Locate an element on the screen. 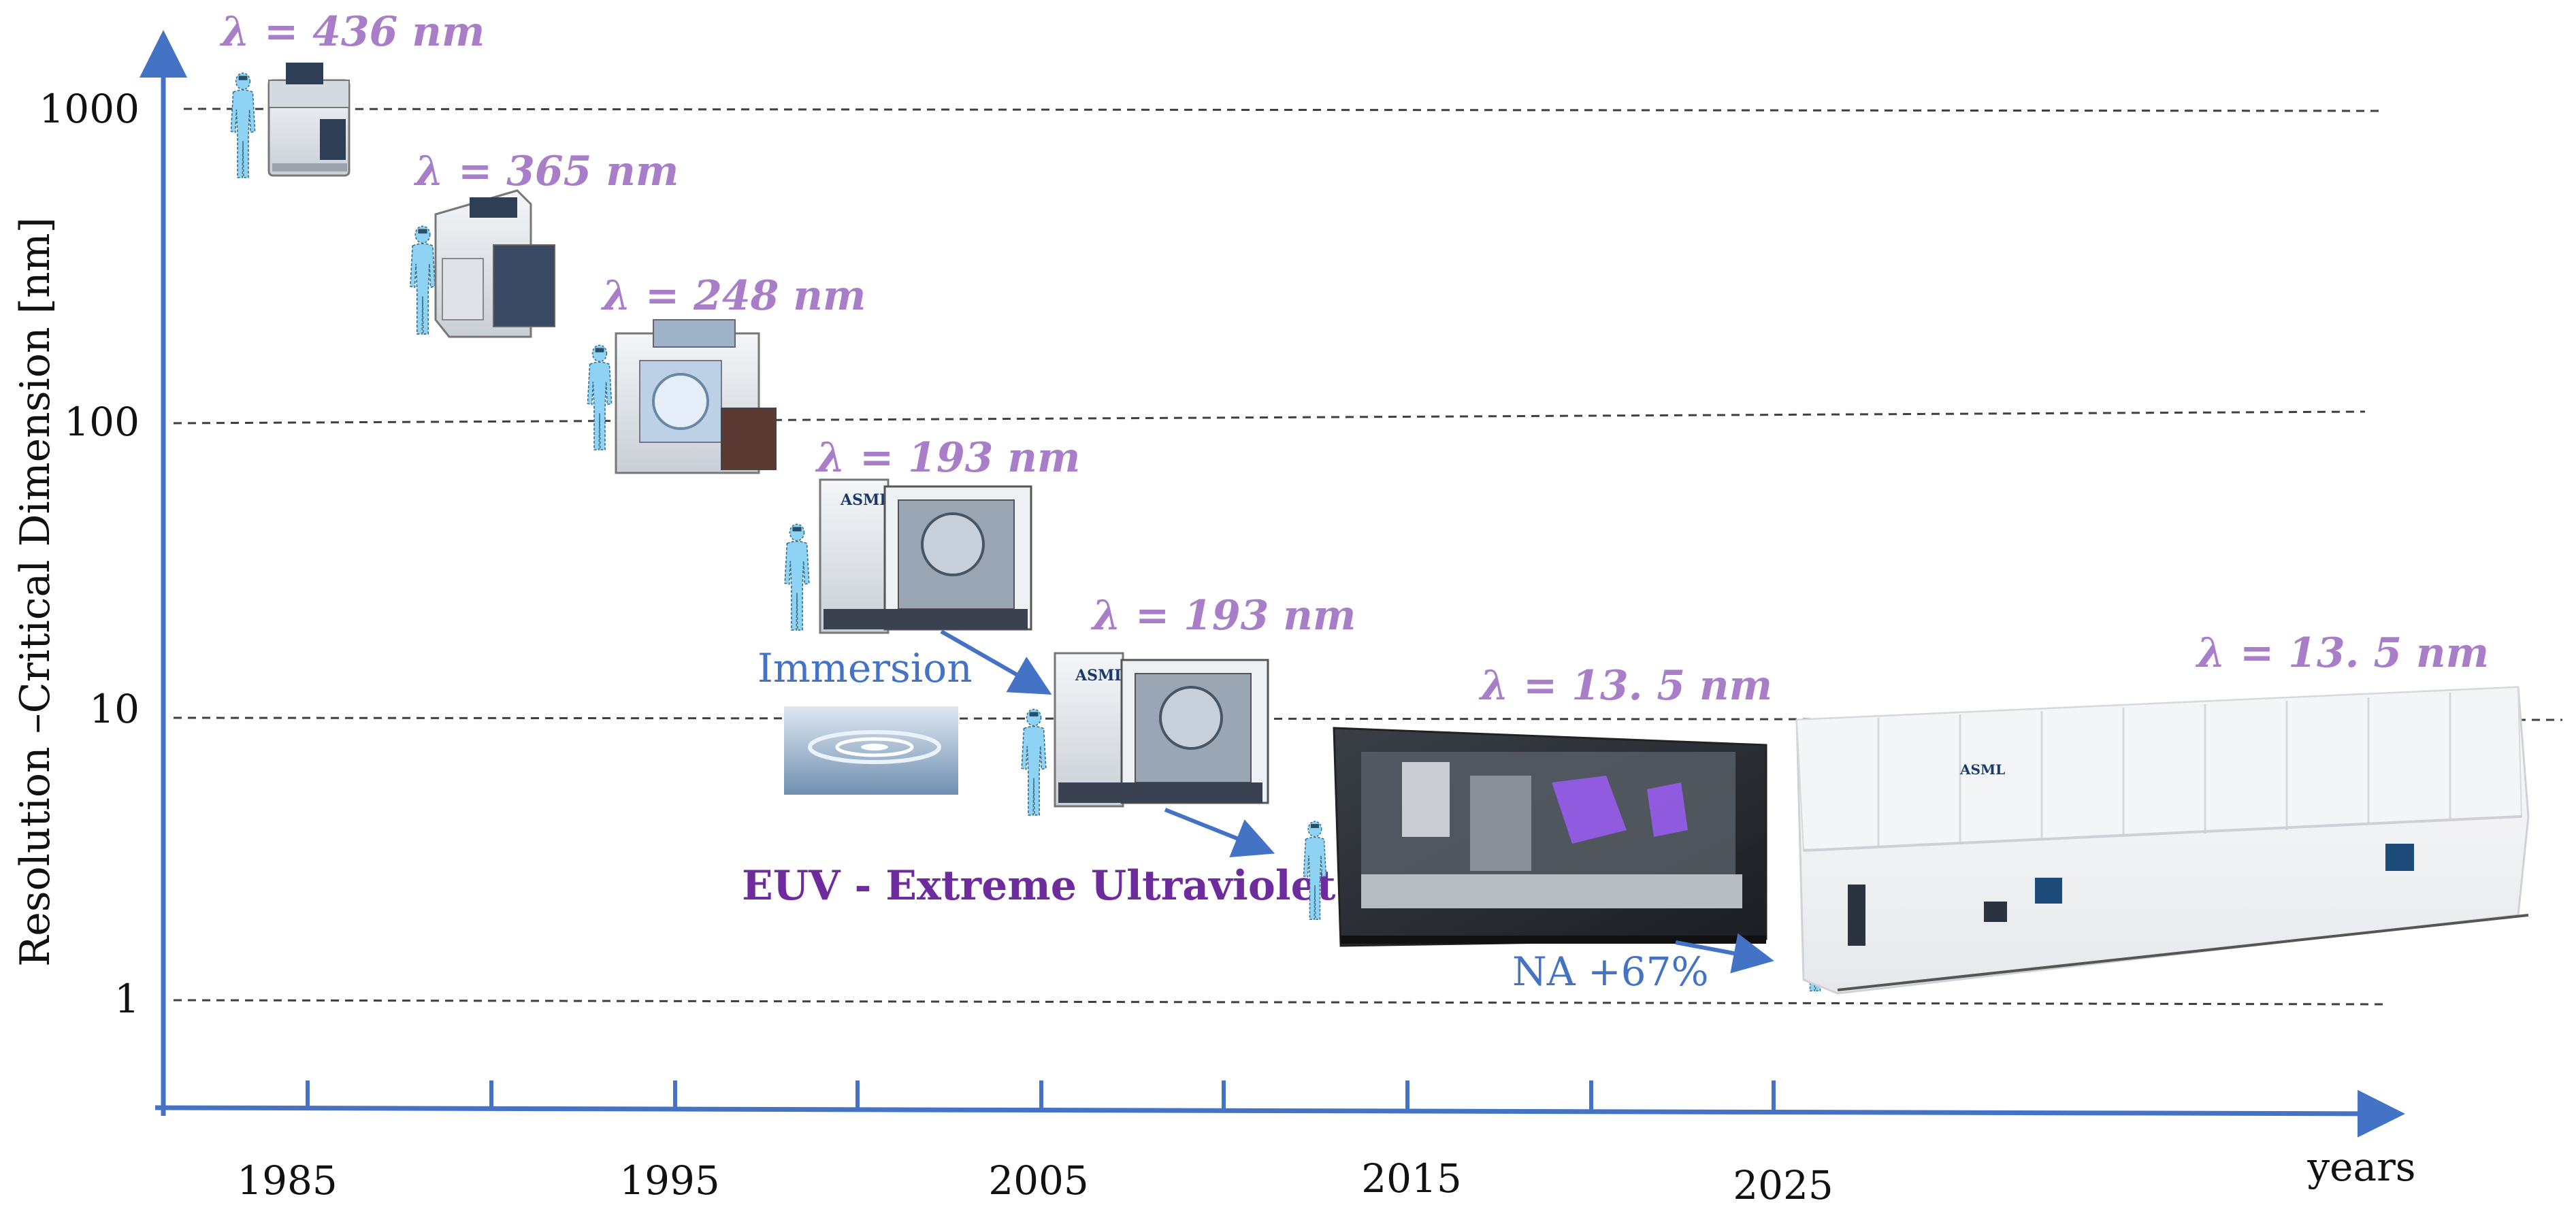 The height and width of the screenshot is (1222, 2576). machine-365nm: λ = 365 nm is located at coordinates (544, 243).